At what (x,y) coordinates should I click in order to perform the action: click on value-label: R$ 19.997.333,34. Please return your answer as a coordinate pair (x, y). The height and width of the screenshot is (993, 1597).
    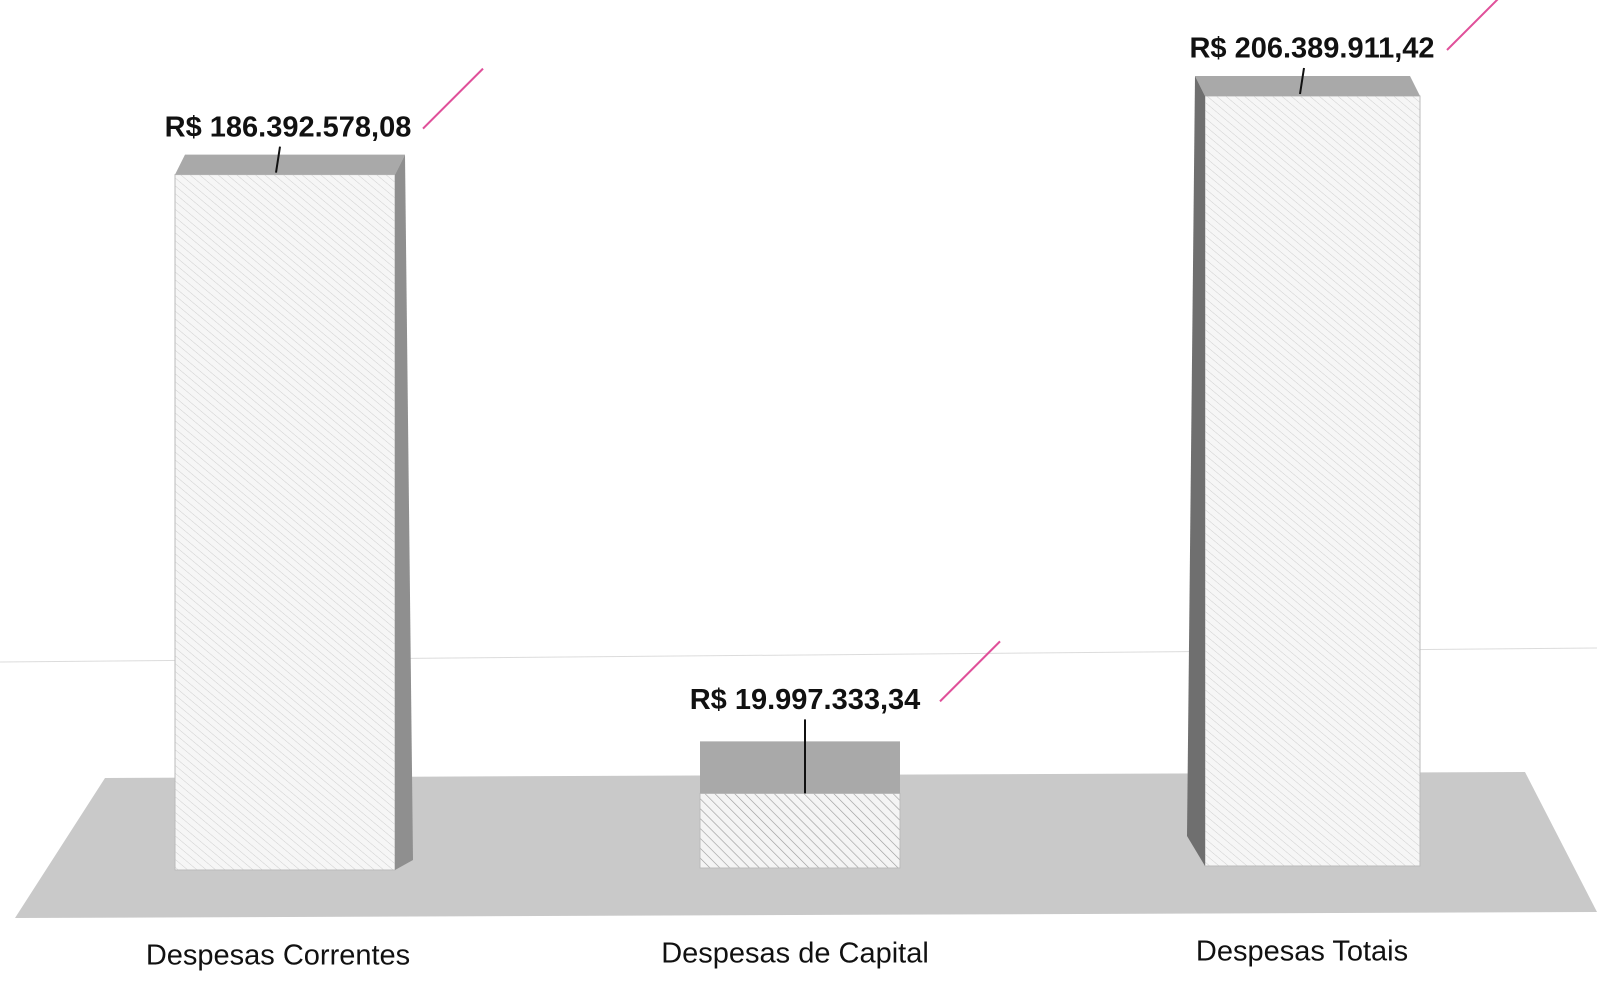
    Looking at the image, I should click on (805, 700).